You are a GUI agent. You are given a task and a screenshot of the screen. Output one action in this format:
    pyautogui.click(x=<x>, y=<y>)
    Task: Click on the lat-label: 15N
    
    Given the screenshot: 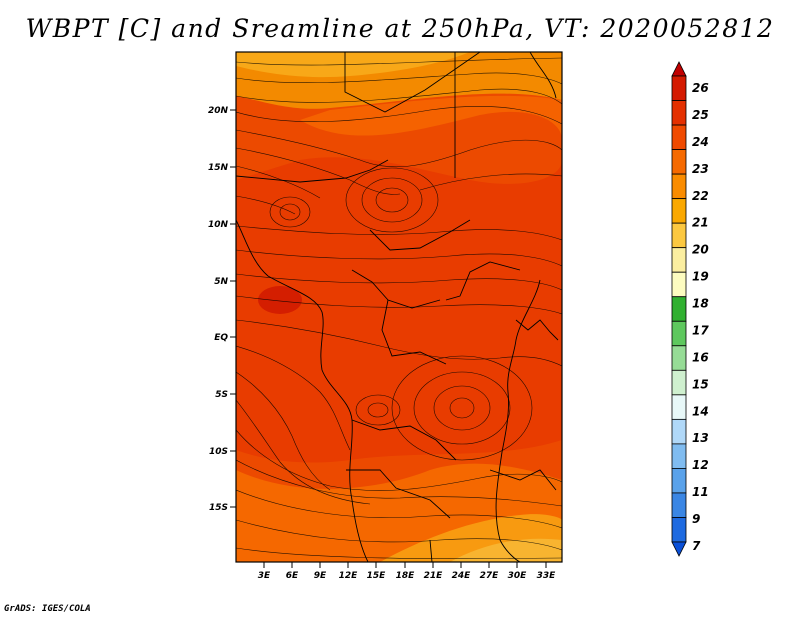 What is the action you would take?
    pyautogui.click(x=218, y=168)
    